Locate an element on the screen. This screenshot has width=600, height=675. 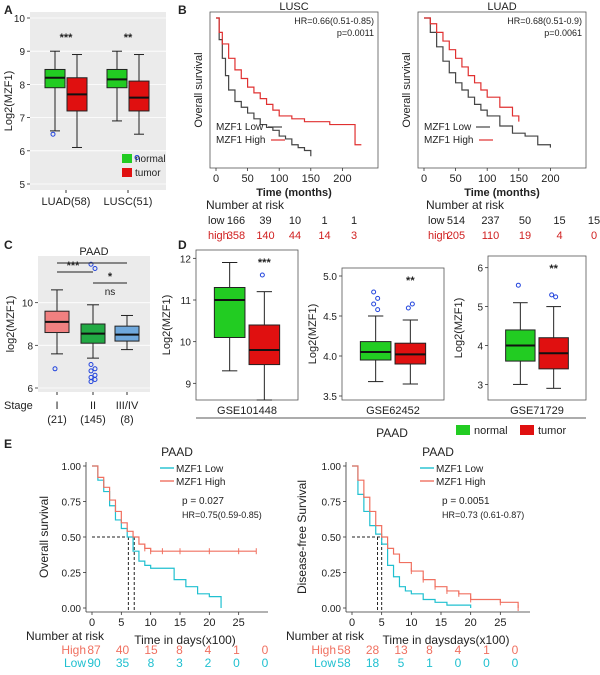
panel-c-ylabel: log2(MZF1) is located at coordinates (11, 324).